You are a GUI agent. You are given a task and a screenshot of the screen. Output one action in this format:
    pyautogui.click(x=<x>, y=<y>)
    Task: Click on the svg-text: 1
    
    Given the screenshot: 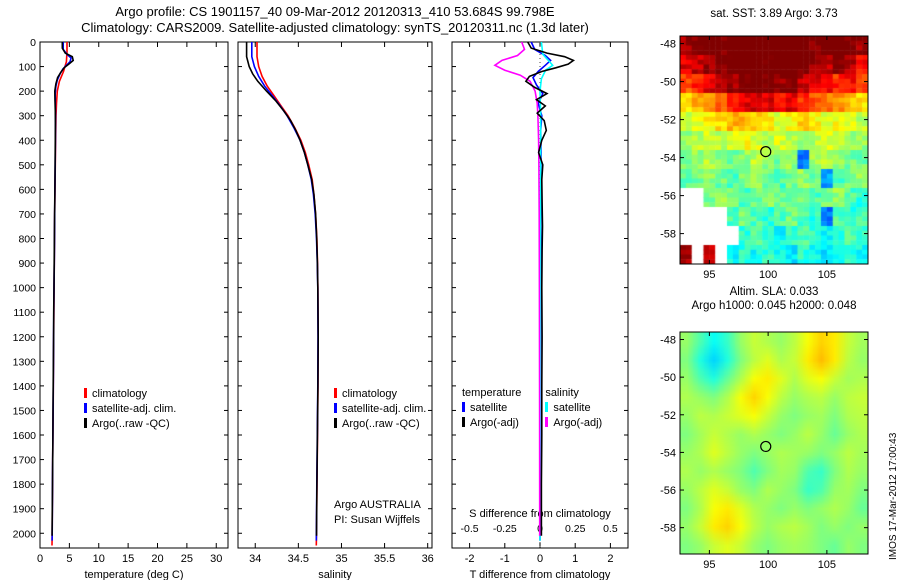 What is the action you would take?
    pyautogui.click(x=575, y=559)
    